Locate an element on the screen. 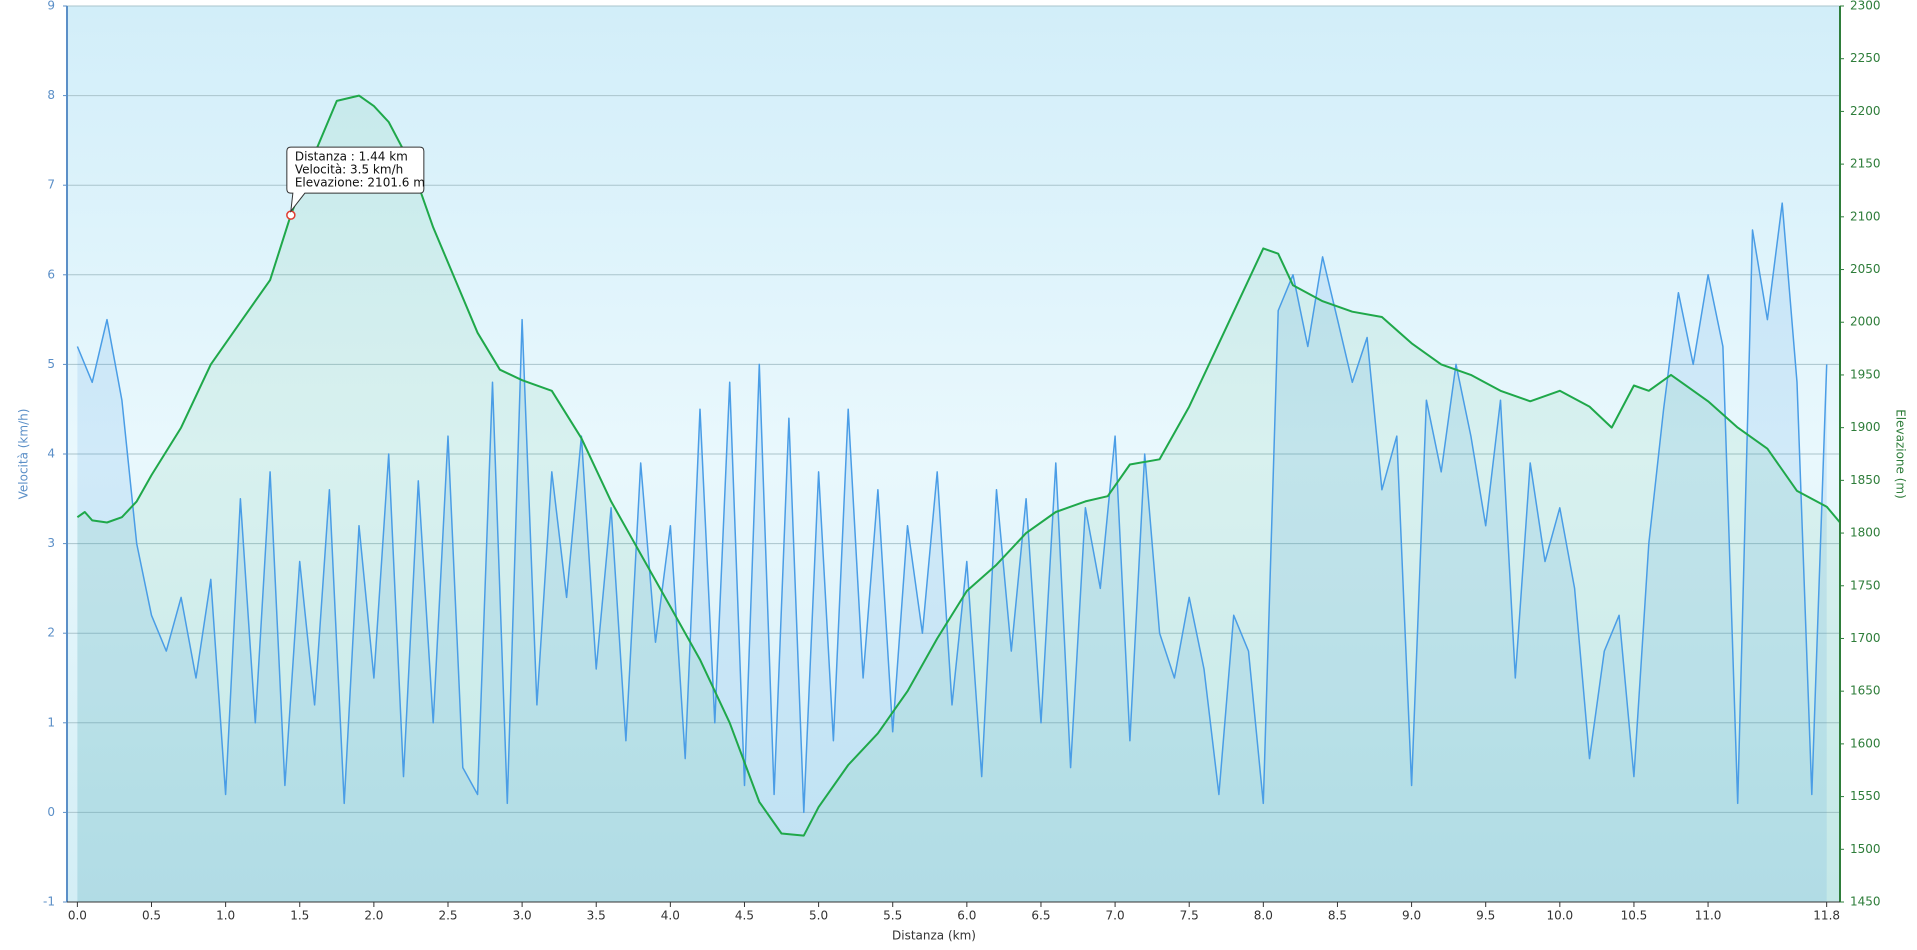  y2-tick-label: 1850 is located at coordinates (1865, 480).